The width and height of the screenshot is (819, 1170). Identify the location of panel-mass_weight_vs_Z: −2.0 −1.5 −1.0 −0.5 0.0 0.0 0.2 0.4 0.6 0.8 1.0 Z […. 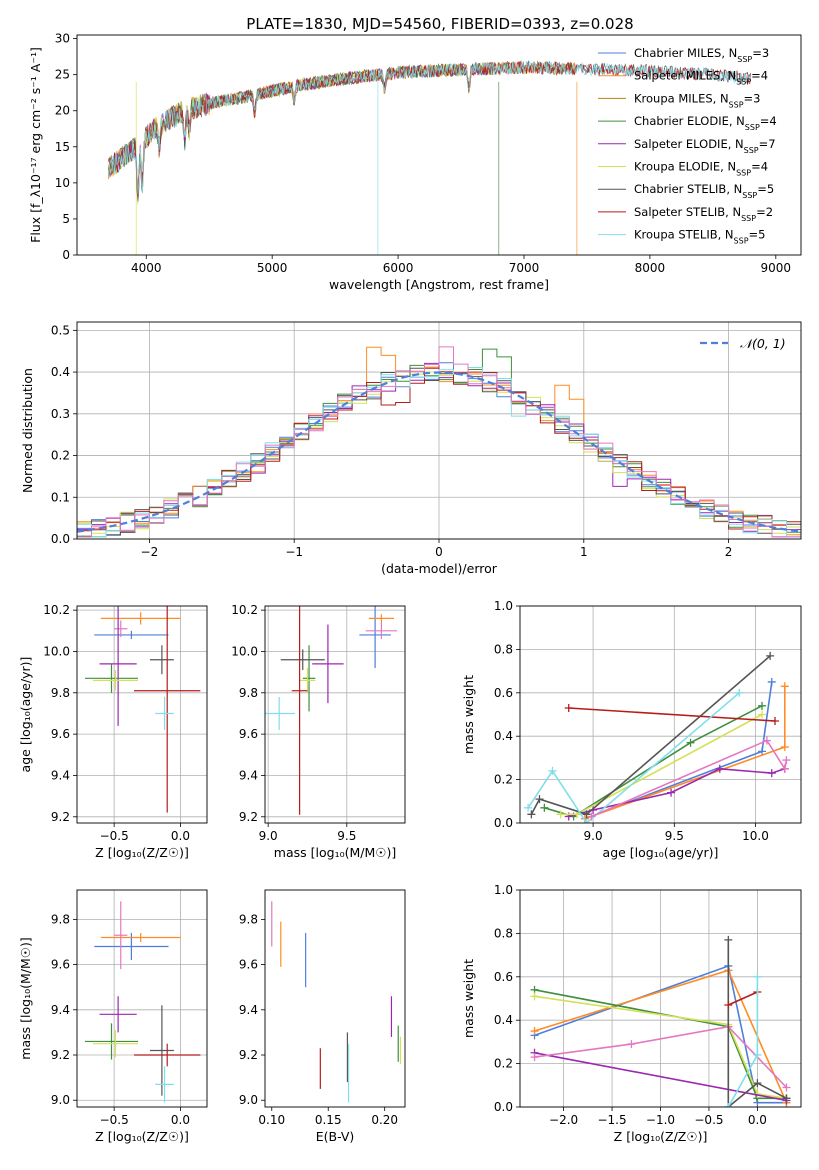
(631, 1013).